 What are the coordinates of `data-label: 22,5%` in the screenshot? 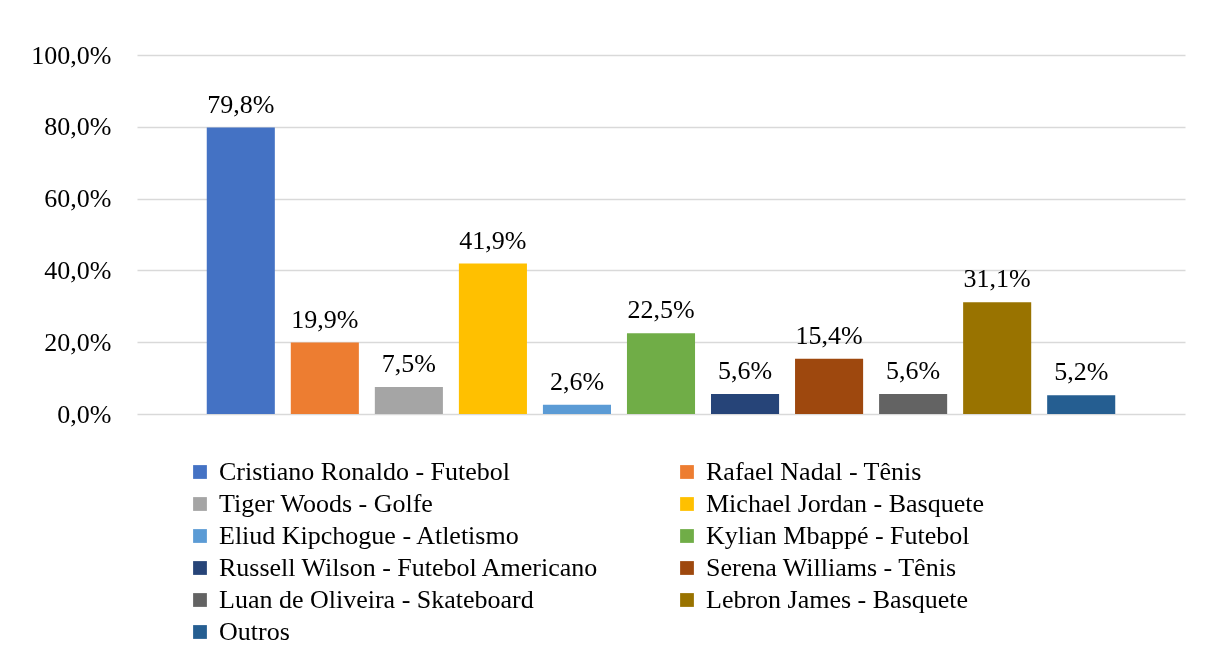 It's located at (661, 310).